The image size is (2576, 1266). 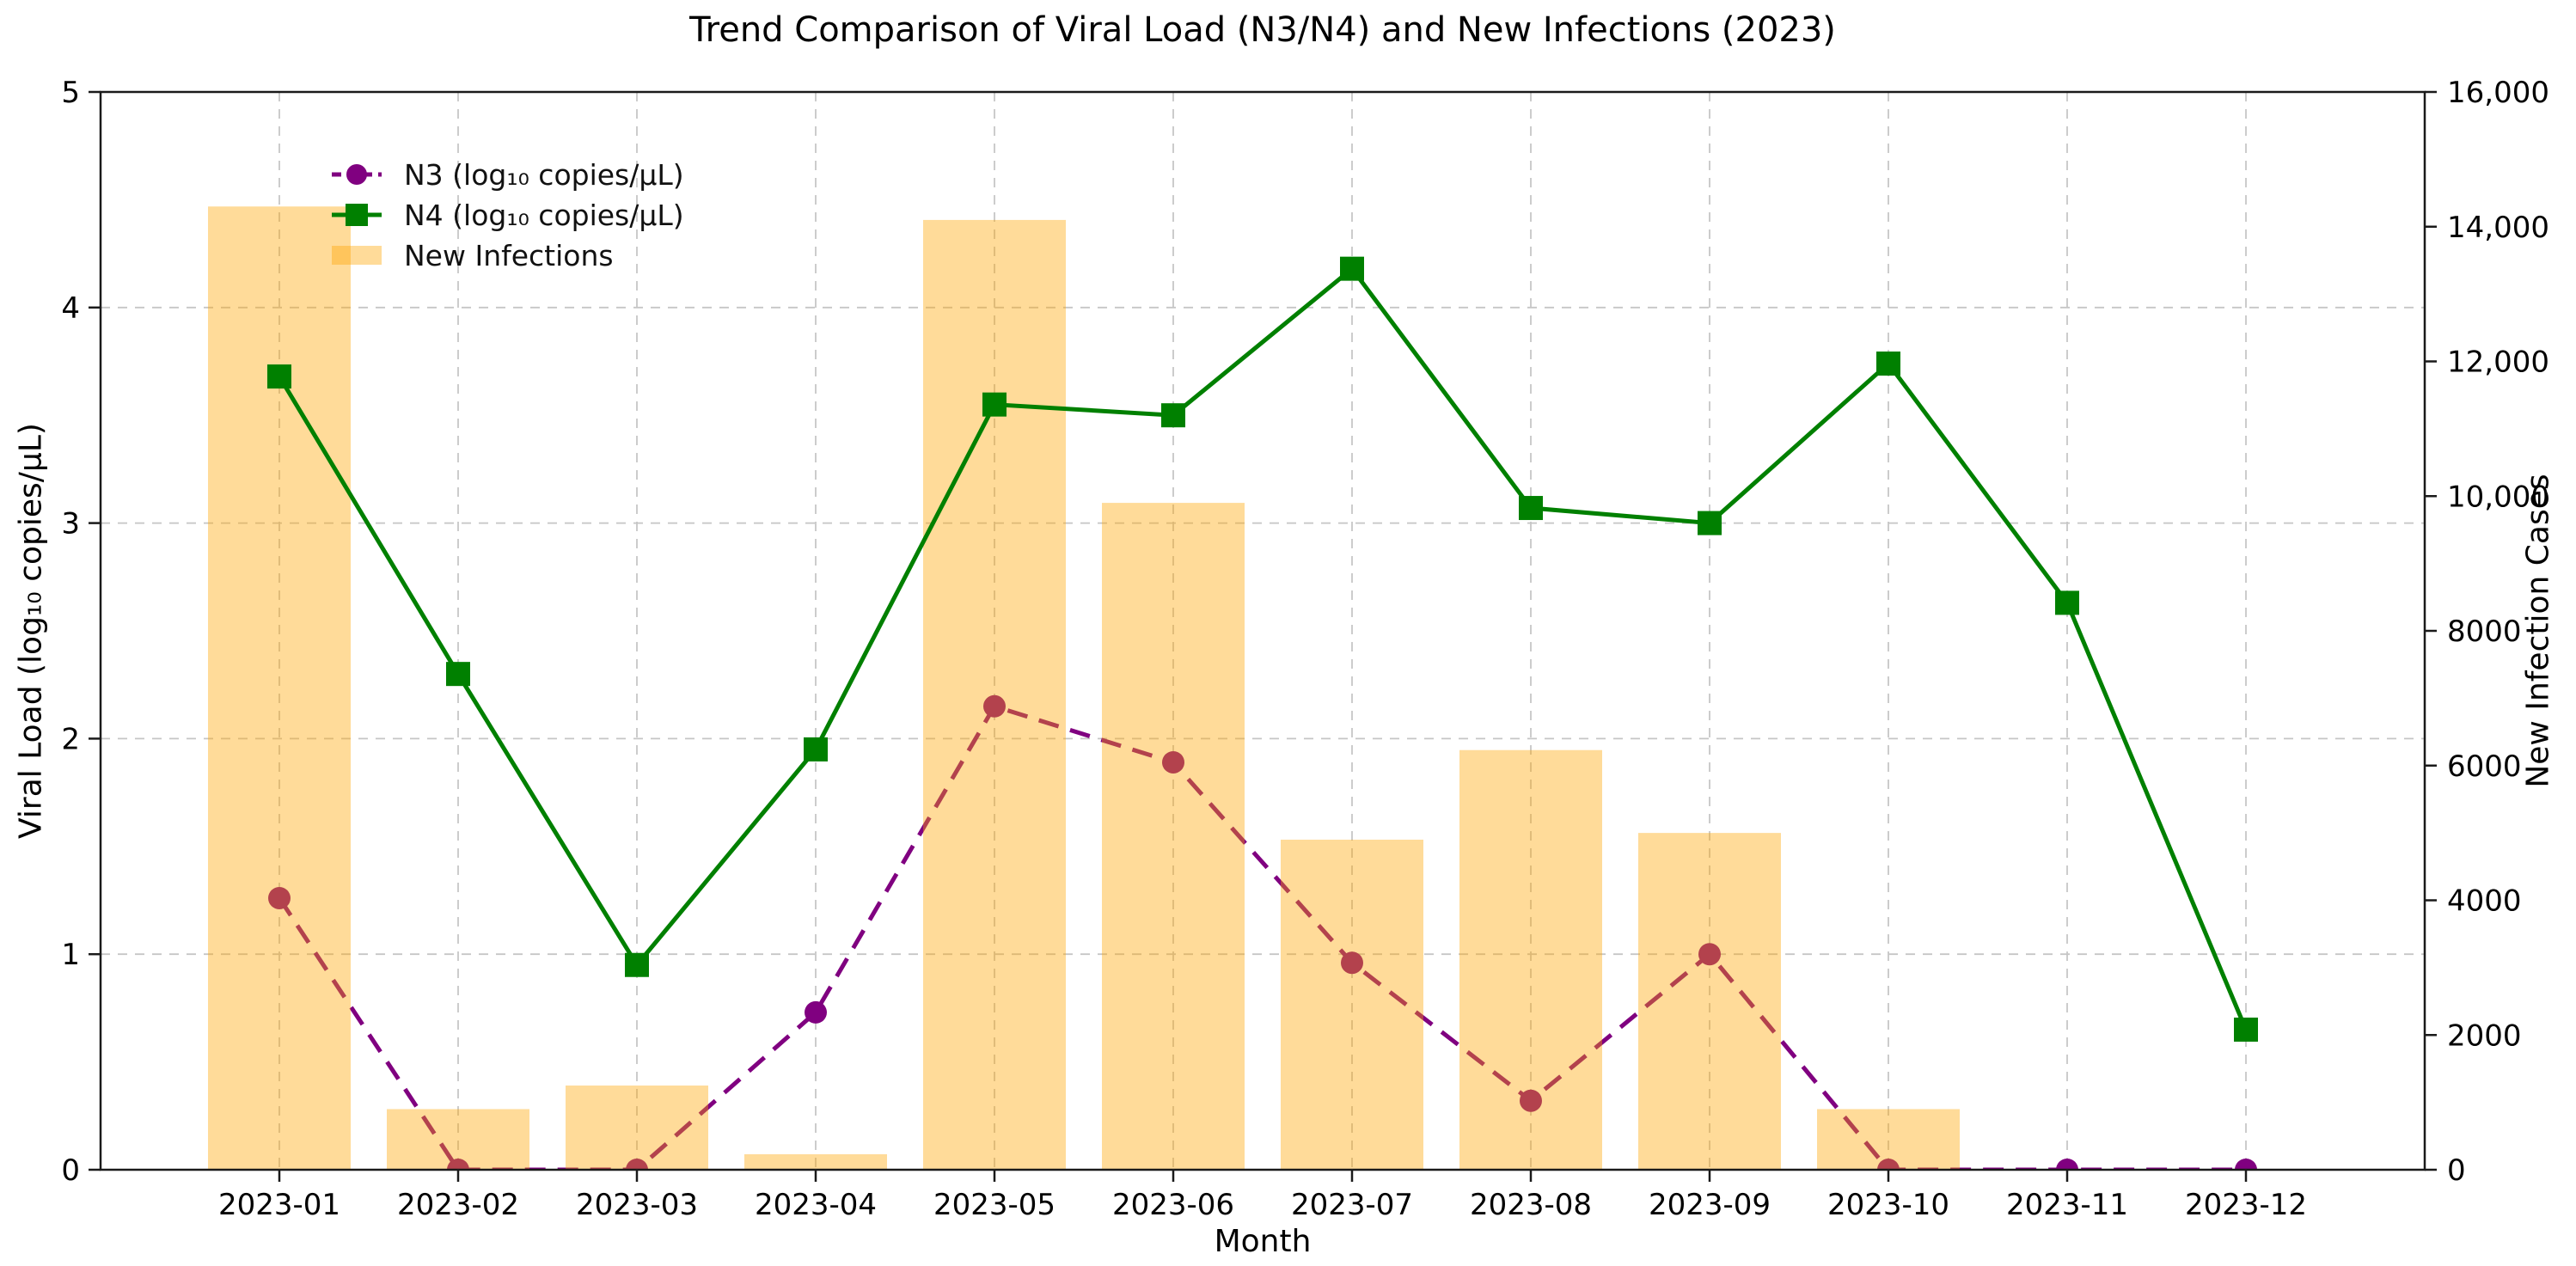 What do you see at coordinates (1352, 1205) in the screenshot?
I see `x-tick-label-2023-07: 2023-07` at bounding box center [1352, 1205].